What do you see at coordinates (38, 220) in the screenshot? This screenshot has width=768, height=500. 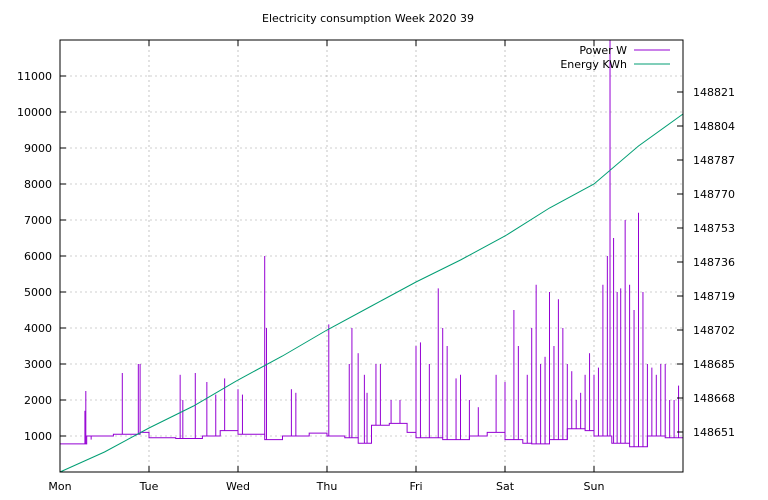 I see `y-tick-label: 7000` at bounding box center [38, 220].